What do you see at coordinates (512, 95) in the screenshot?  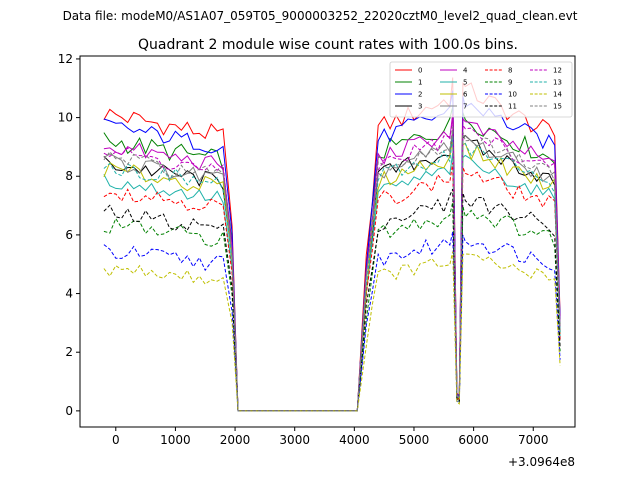 I see `legend-label-10: 10` at bounding box center [512, 95].